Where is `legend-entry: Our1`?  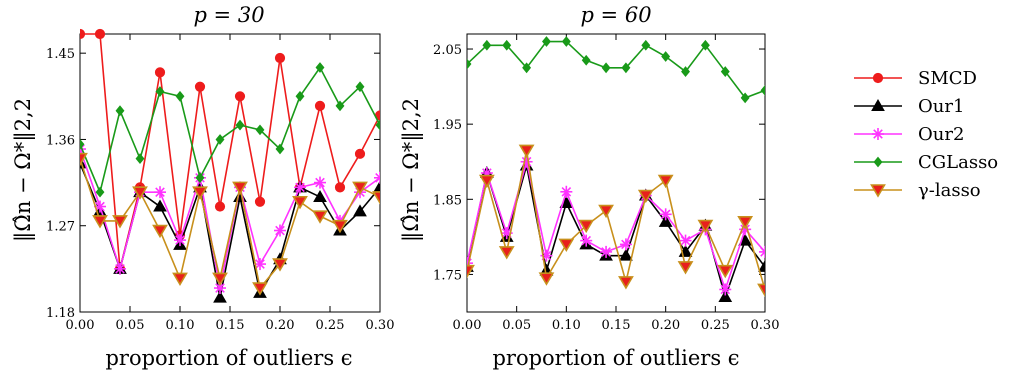 legend-entry: Our1 is located at coordinates (909, 106).